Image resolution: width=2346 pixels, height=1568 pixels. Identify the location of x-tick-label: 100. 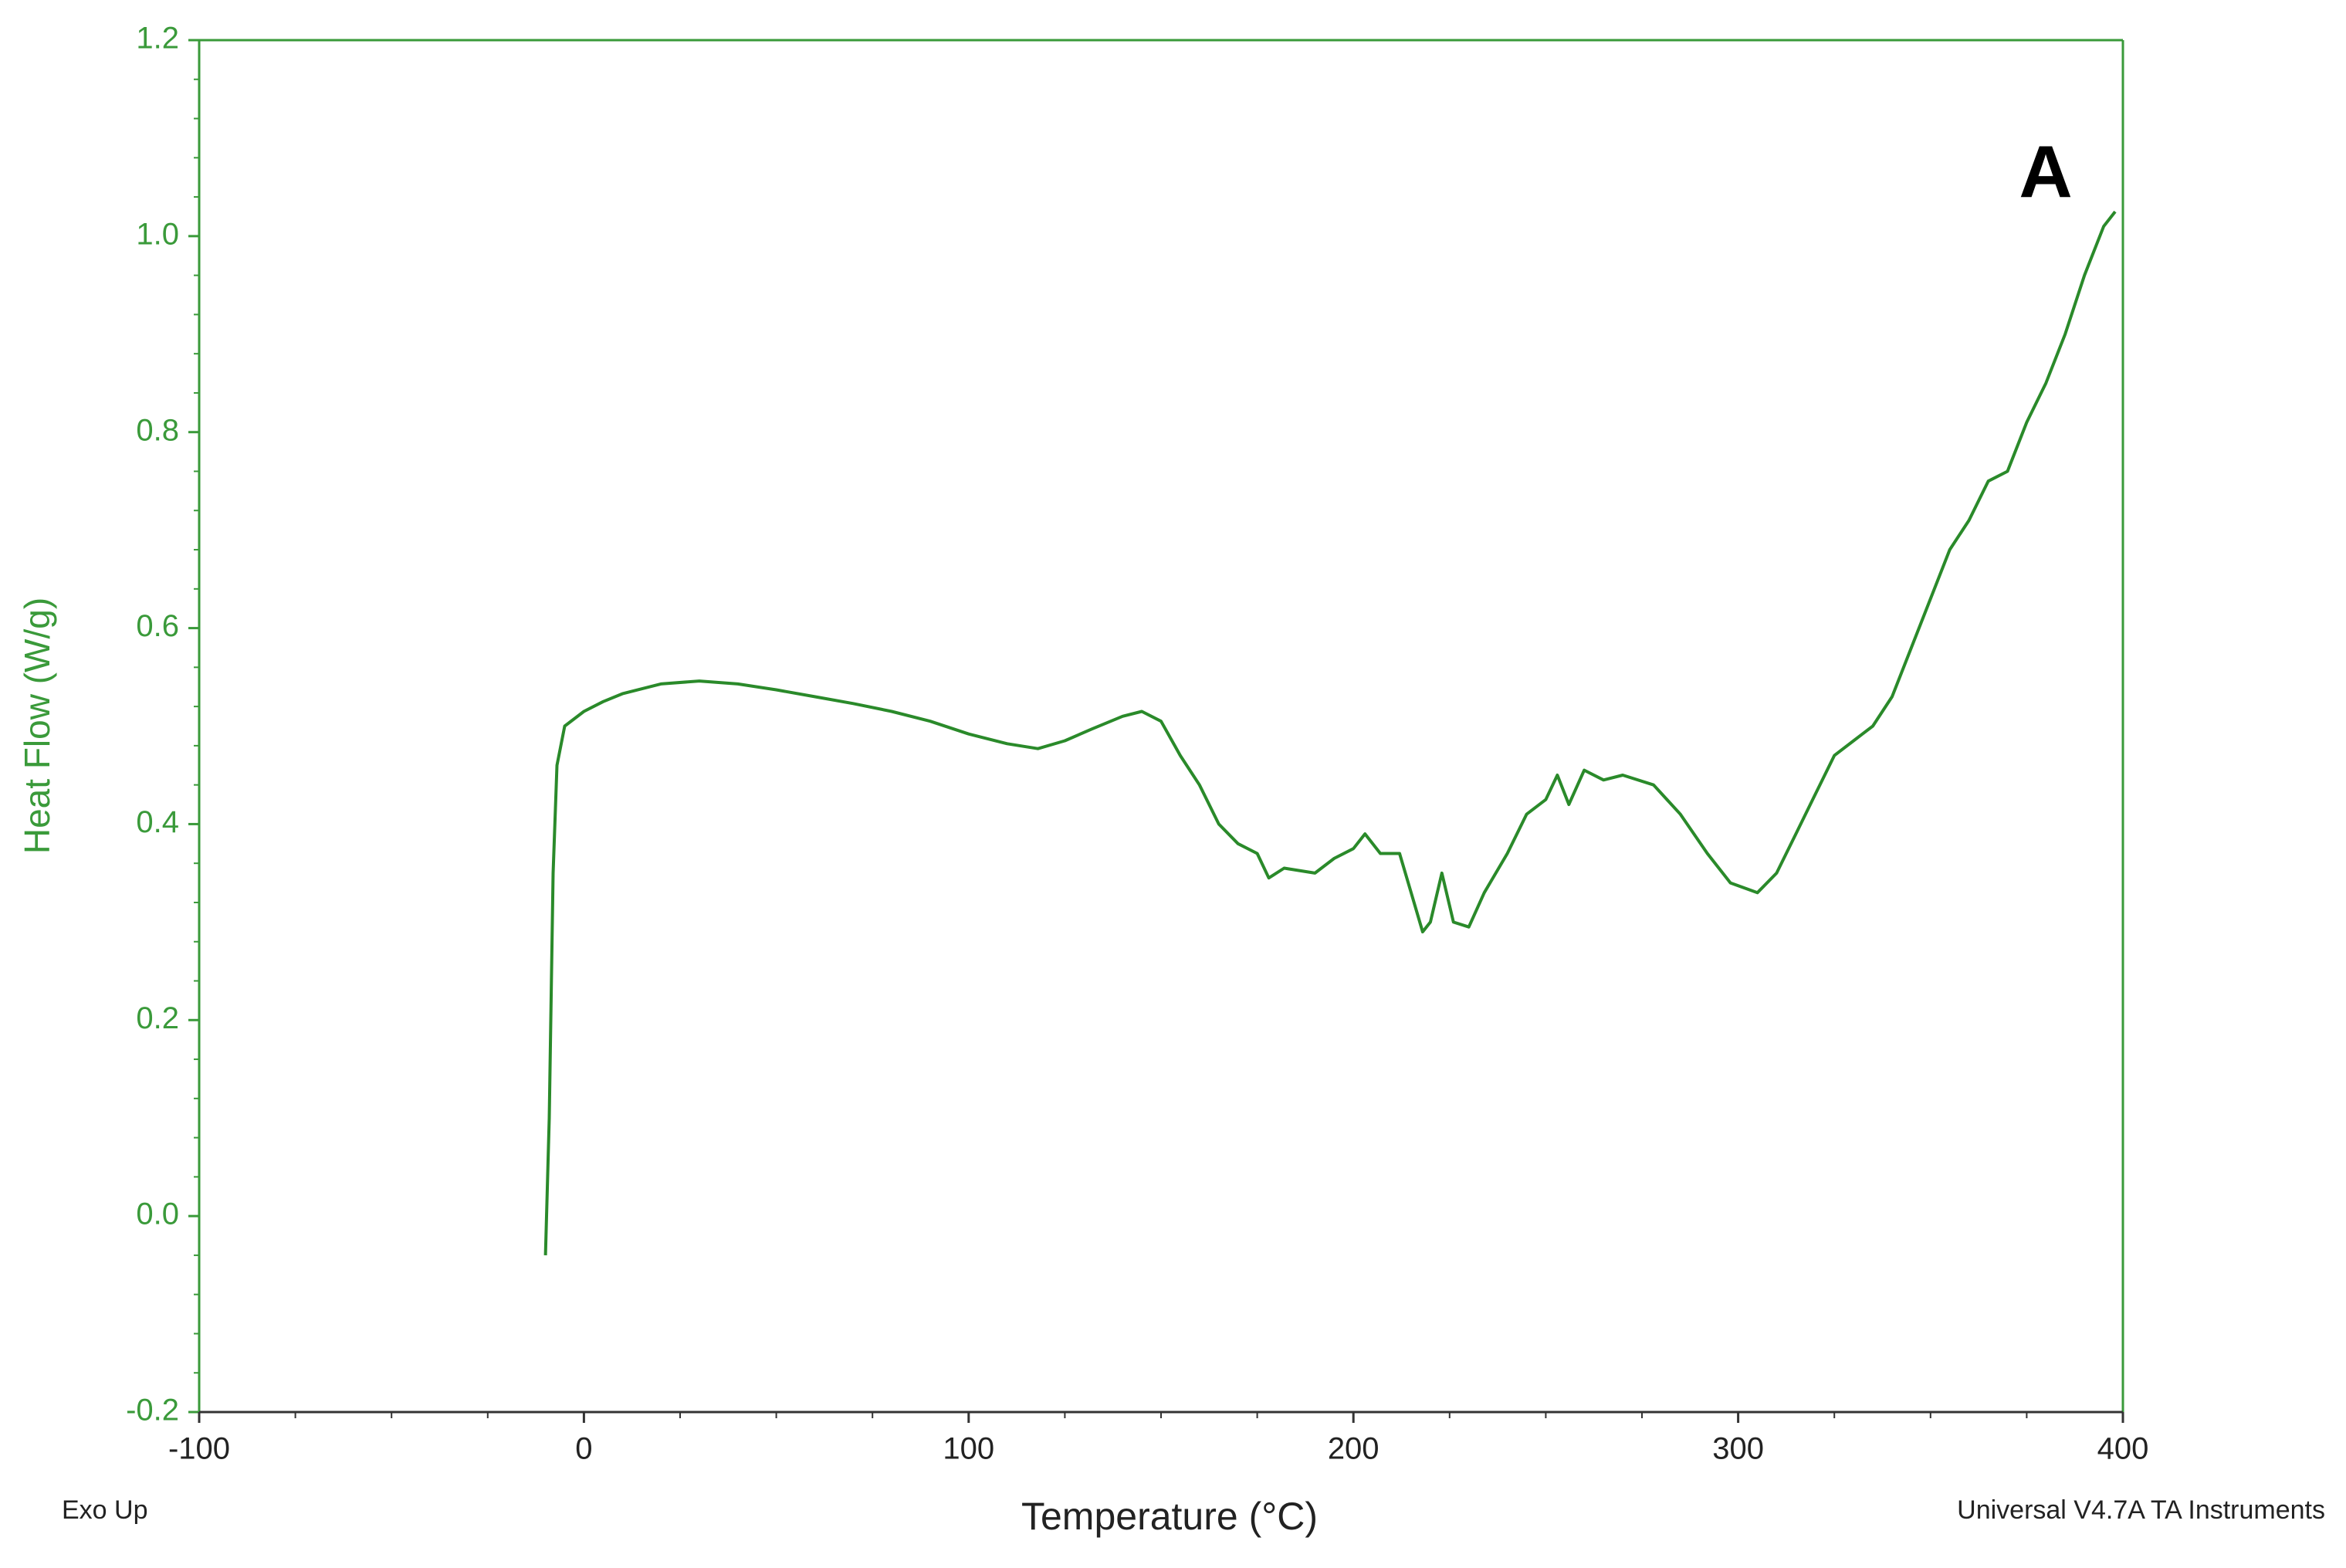
(968, 1449).